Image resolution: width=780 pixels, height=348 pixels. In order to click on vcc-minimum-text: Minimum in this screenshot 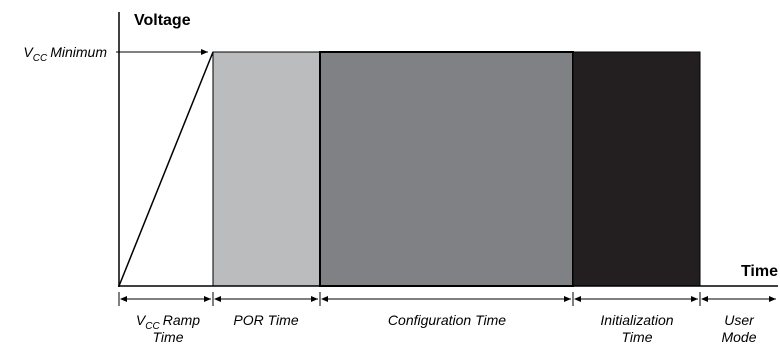, I will do `click(78, 52)`.